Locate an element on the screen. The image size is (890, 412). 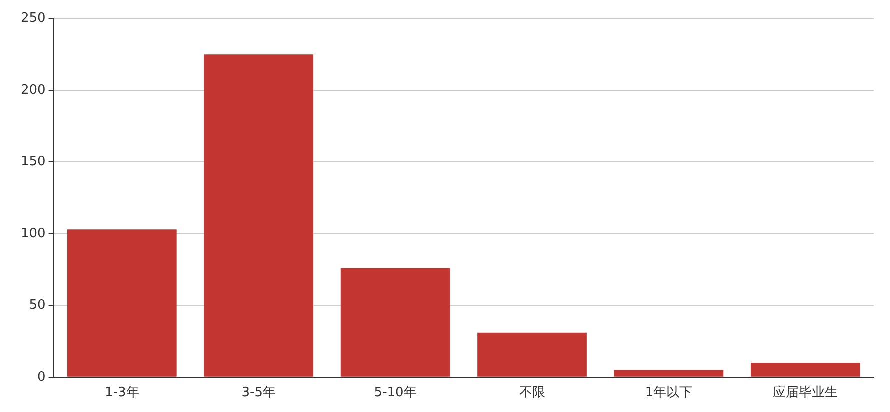
x-tick-label: 应届毕业生 is located at coordinates (805, 392).